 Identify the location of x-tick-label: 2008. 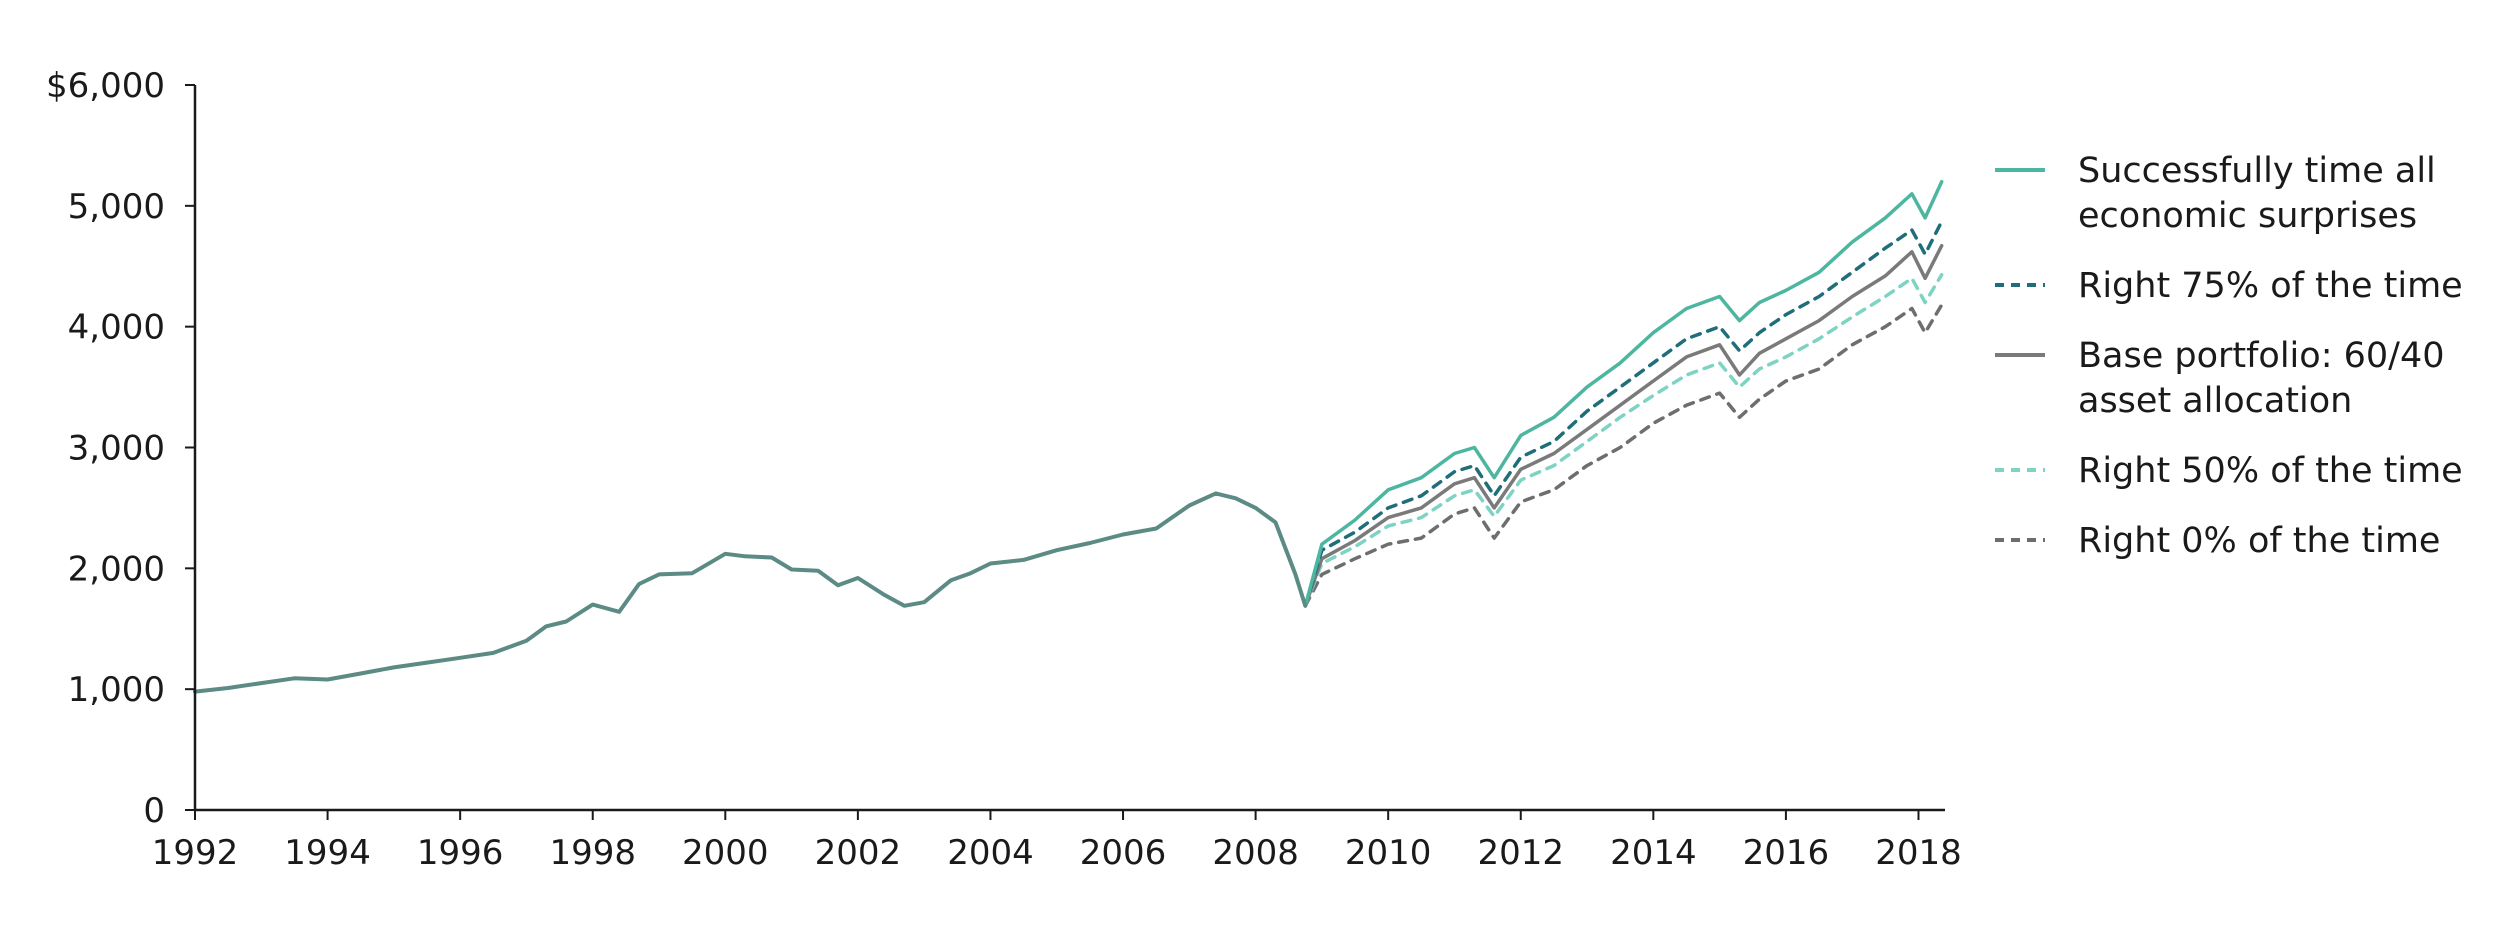
(1255, 853).